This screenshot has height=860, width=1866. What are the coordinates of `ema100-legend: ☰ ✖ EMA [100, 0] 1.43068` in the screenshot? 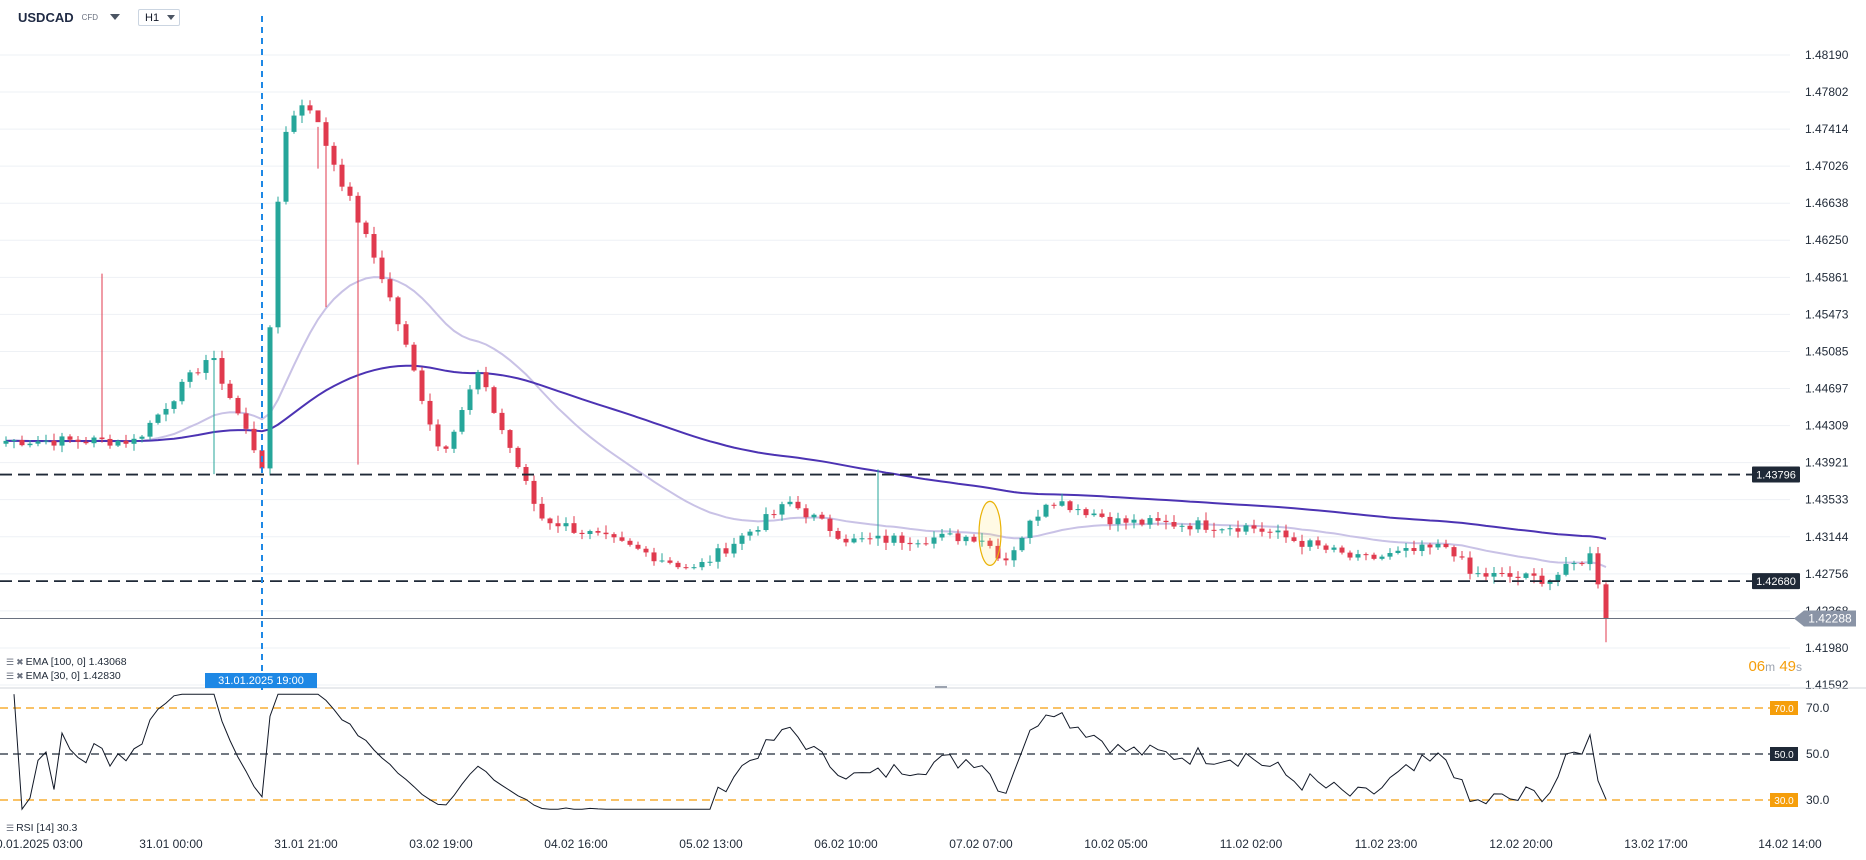 It's located at (66, 662).